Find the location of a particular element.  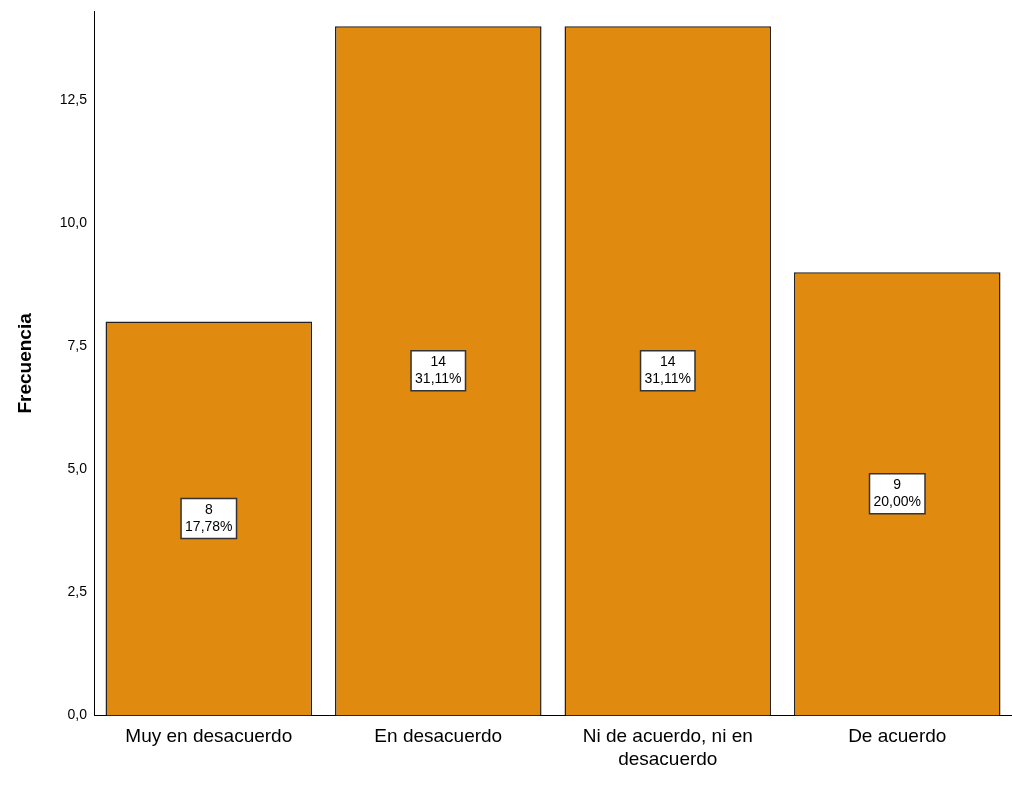

x-tick-label: Muy en desacuerdo is located at coordinates (209, 736).